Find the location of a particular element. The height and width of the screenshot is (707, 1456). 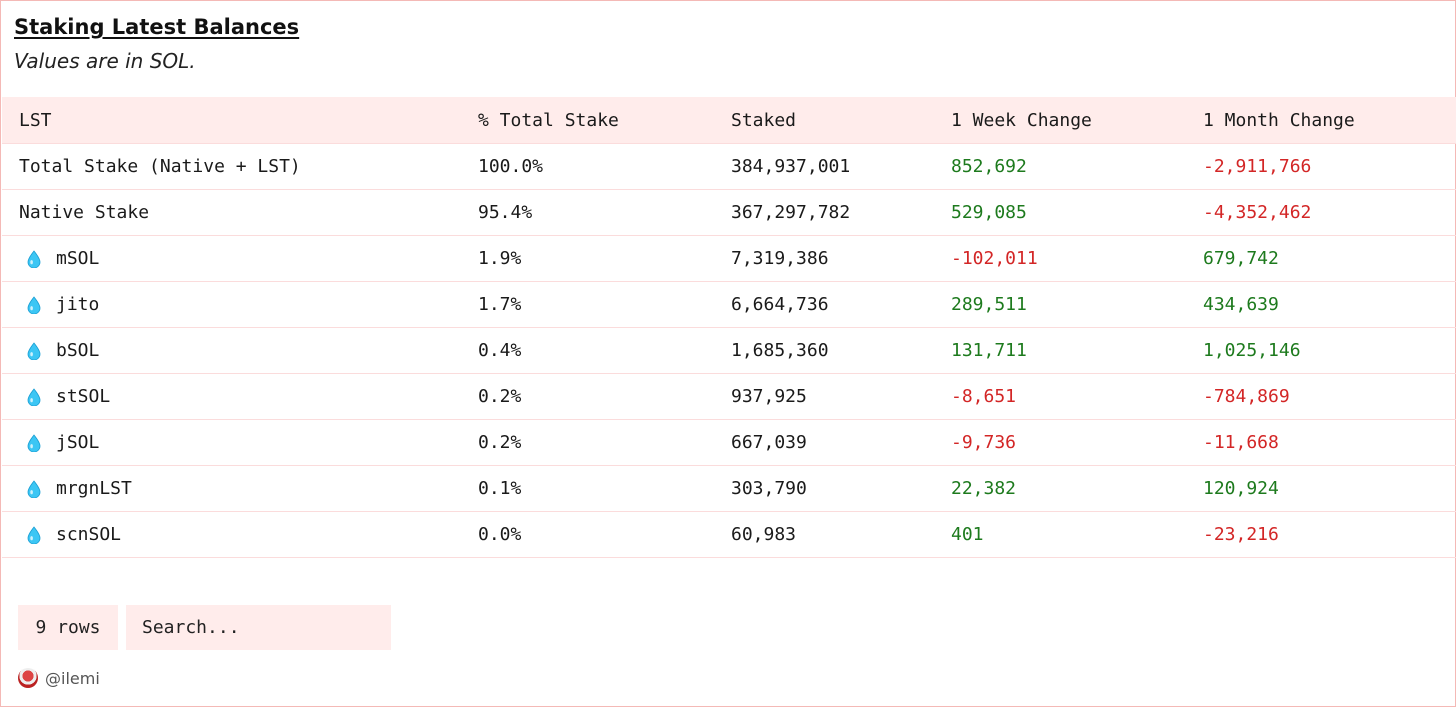

cell-staked: 367,297,782 is located at coordinates (791, 212).